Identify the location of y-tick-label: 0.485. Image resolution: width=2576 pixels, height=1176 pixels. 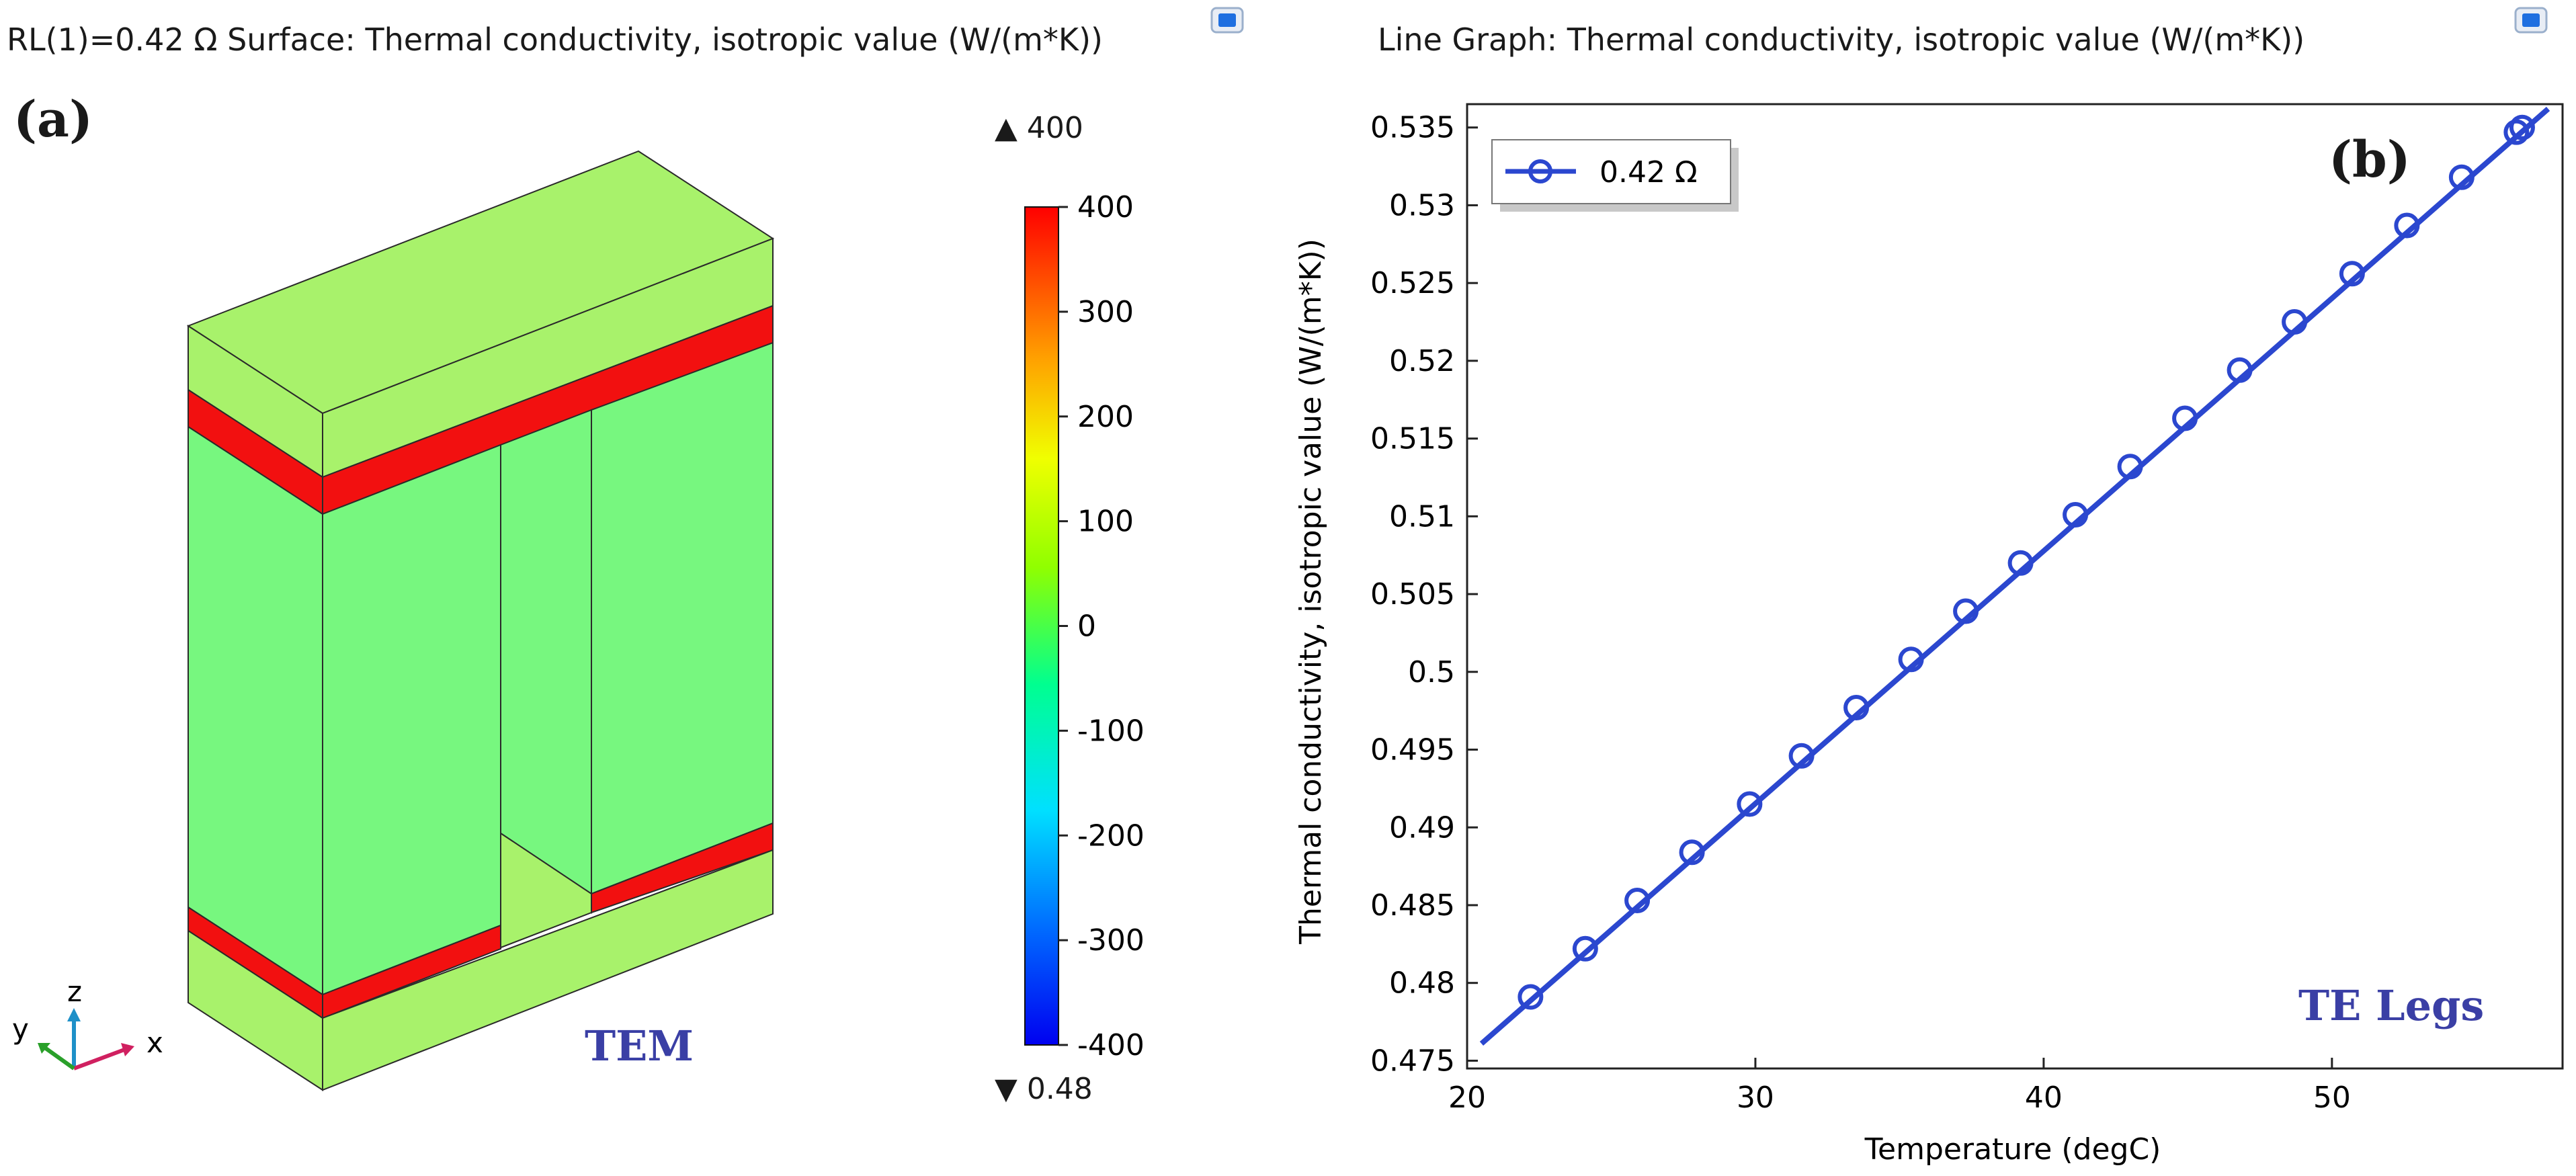
(1412, 905).